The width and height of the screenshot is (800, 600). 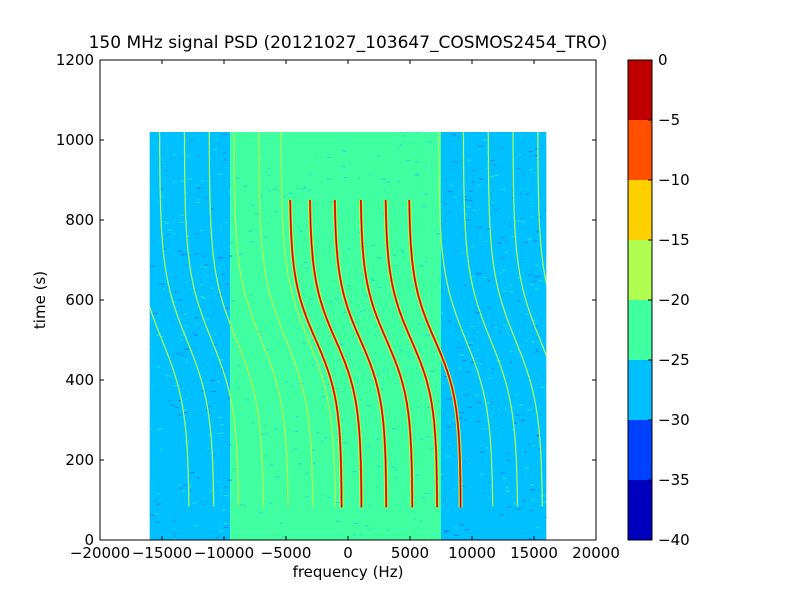 What do you see at coordinates (669, 120) in the screenshot?
I see `colorbar-tick-label: −5` at bounding box center [669, 120].